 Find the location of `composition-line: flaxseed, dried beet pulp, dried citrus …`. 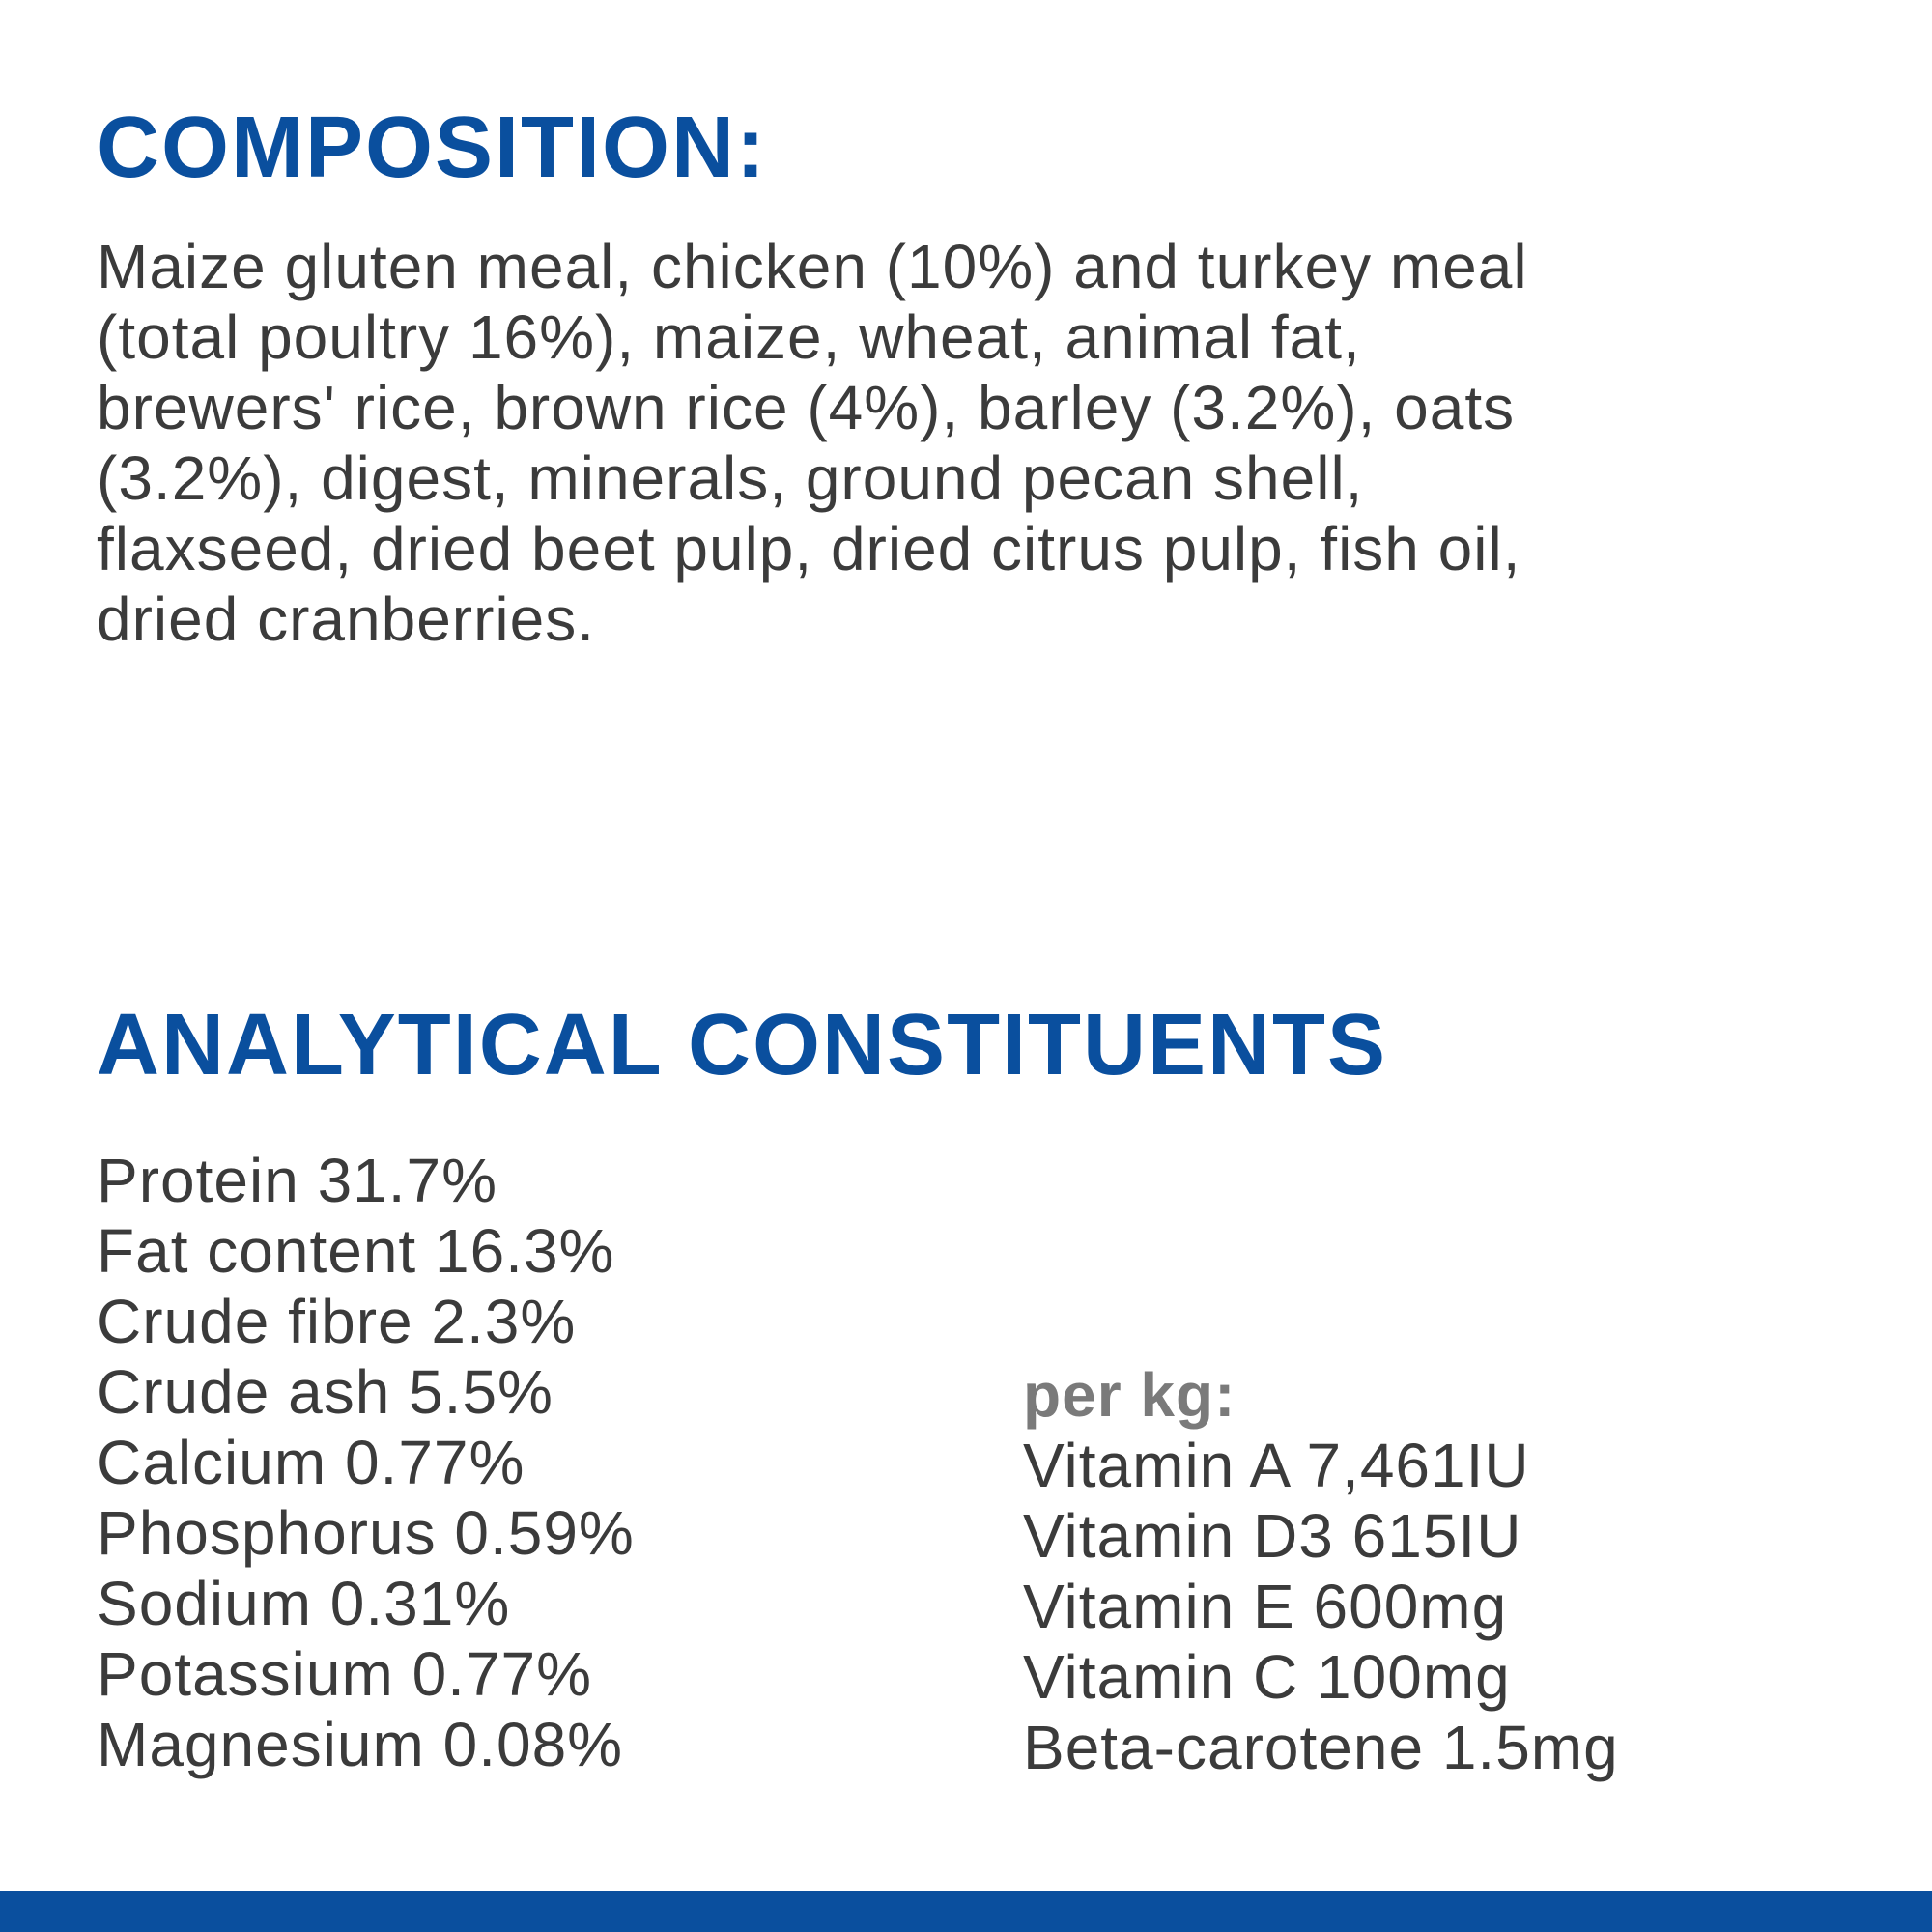

composition-line: flaxseed, dried beet pulp, dried citrus … is located at coordinates (809, 548).